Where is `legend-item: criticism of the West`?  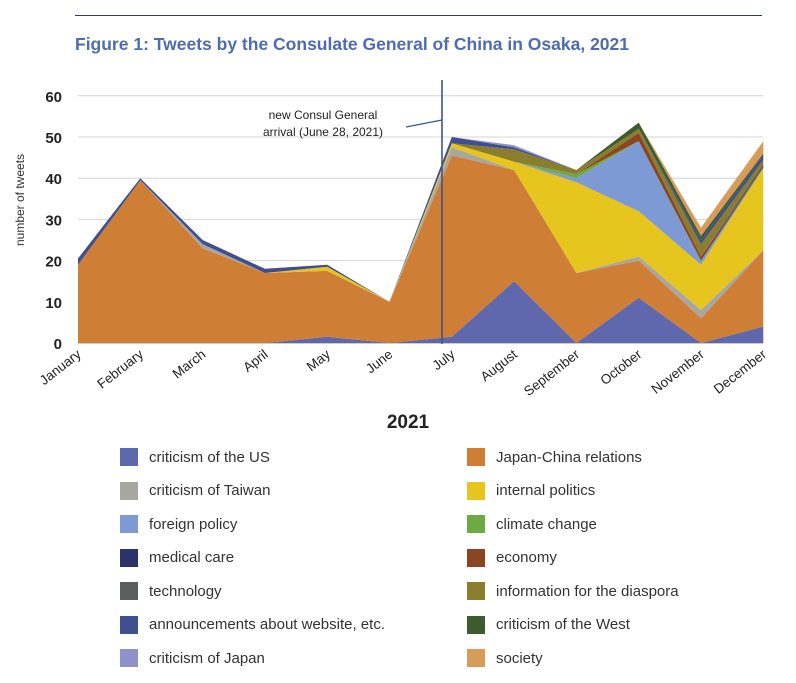
legend-item: criticism of the West is located at coordinates (548, 624).